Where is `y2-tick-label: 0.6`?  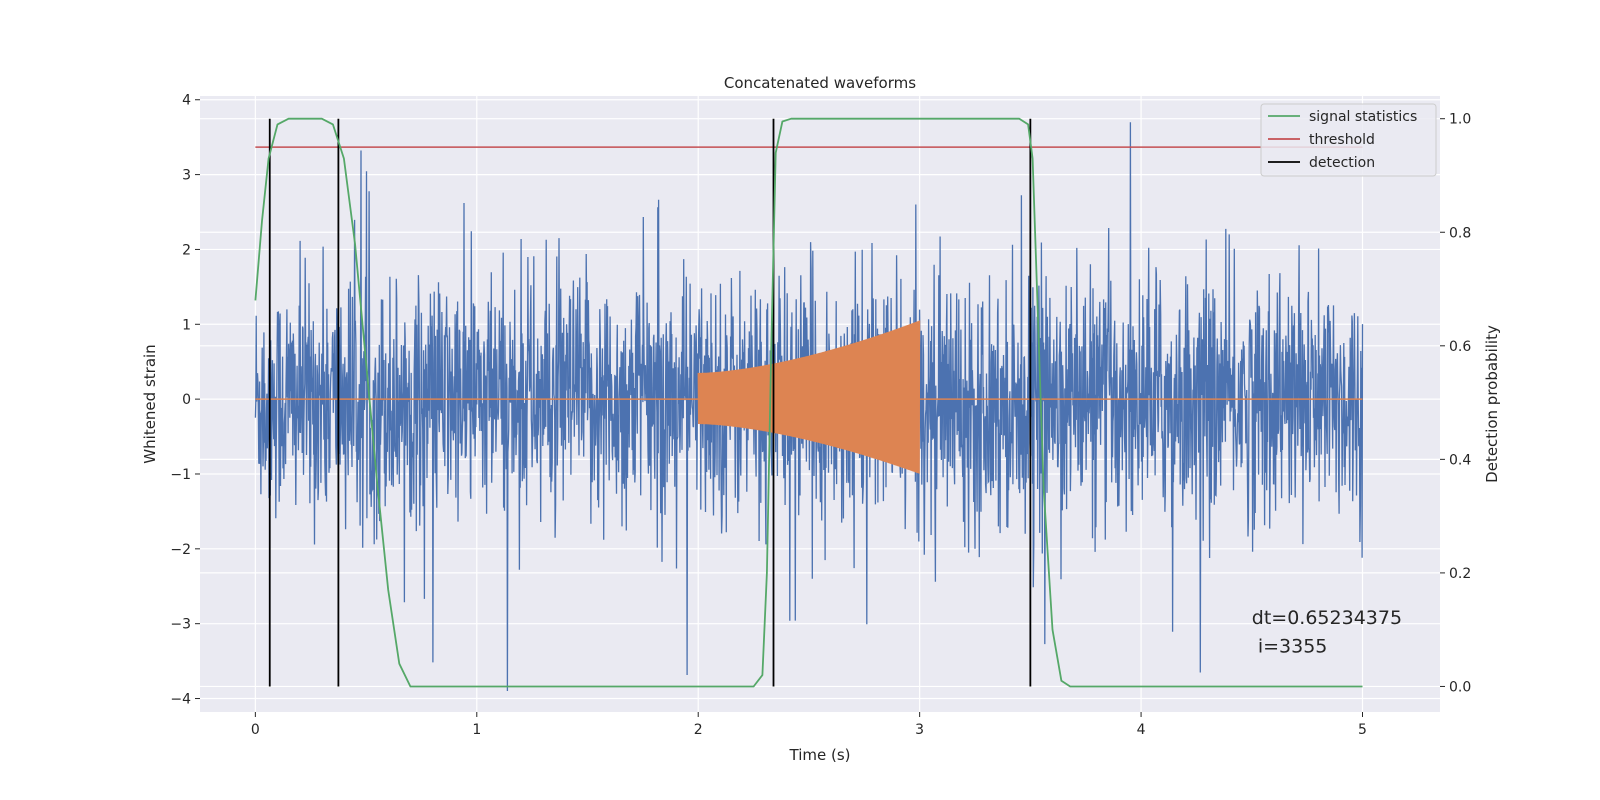
y2-tick-label: 0.6 is located at coordinates (1460, 347).